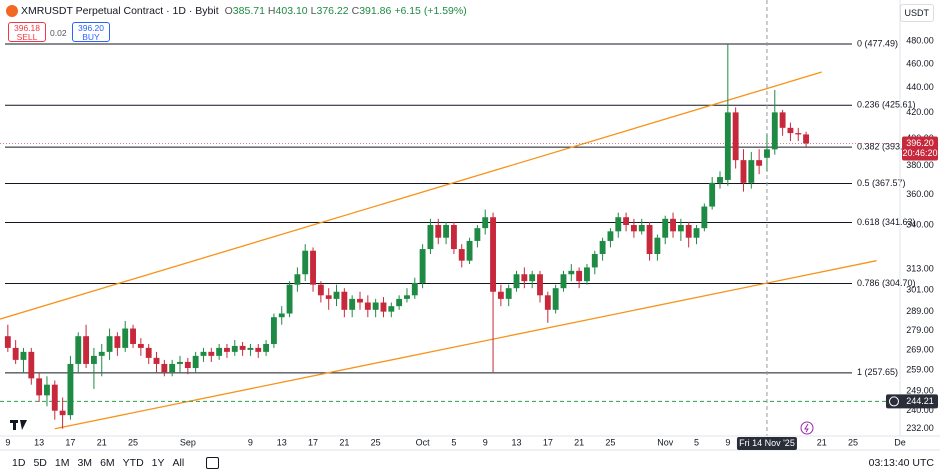  I want to click on range-button: 6M, so click(107, 463).